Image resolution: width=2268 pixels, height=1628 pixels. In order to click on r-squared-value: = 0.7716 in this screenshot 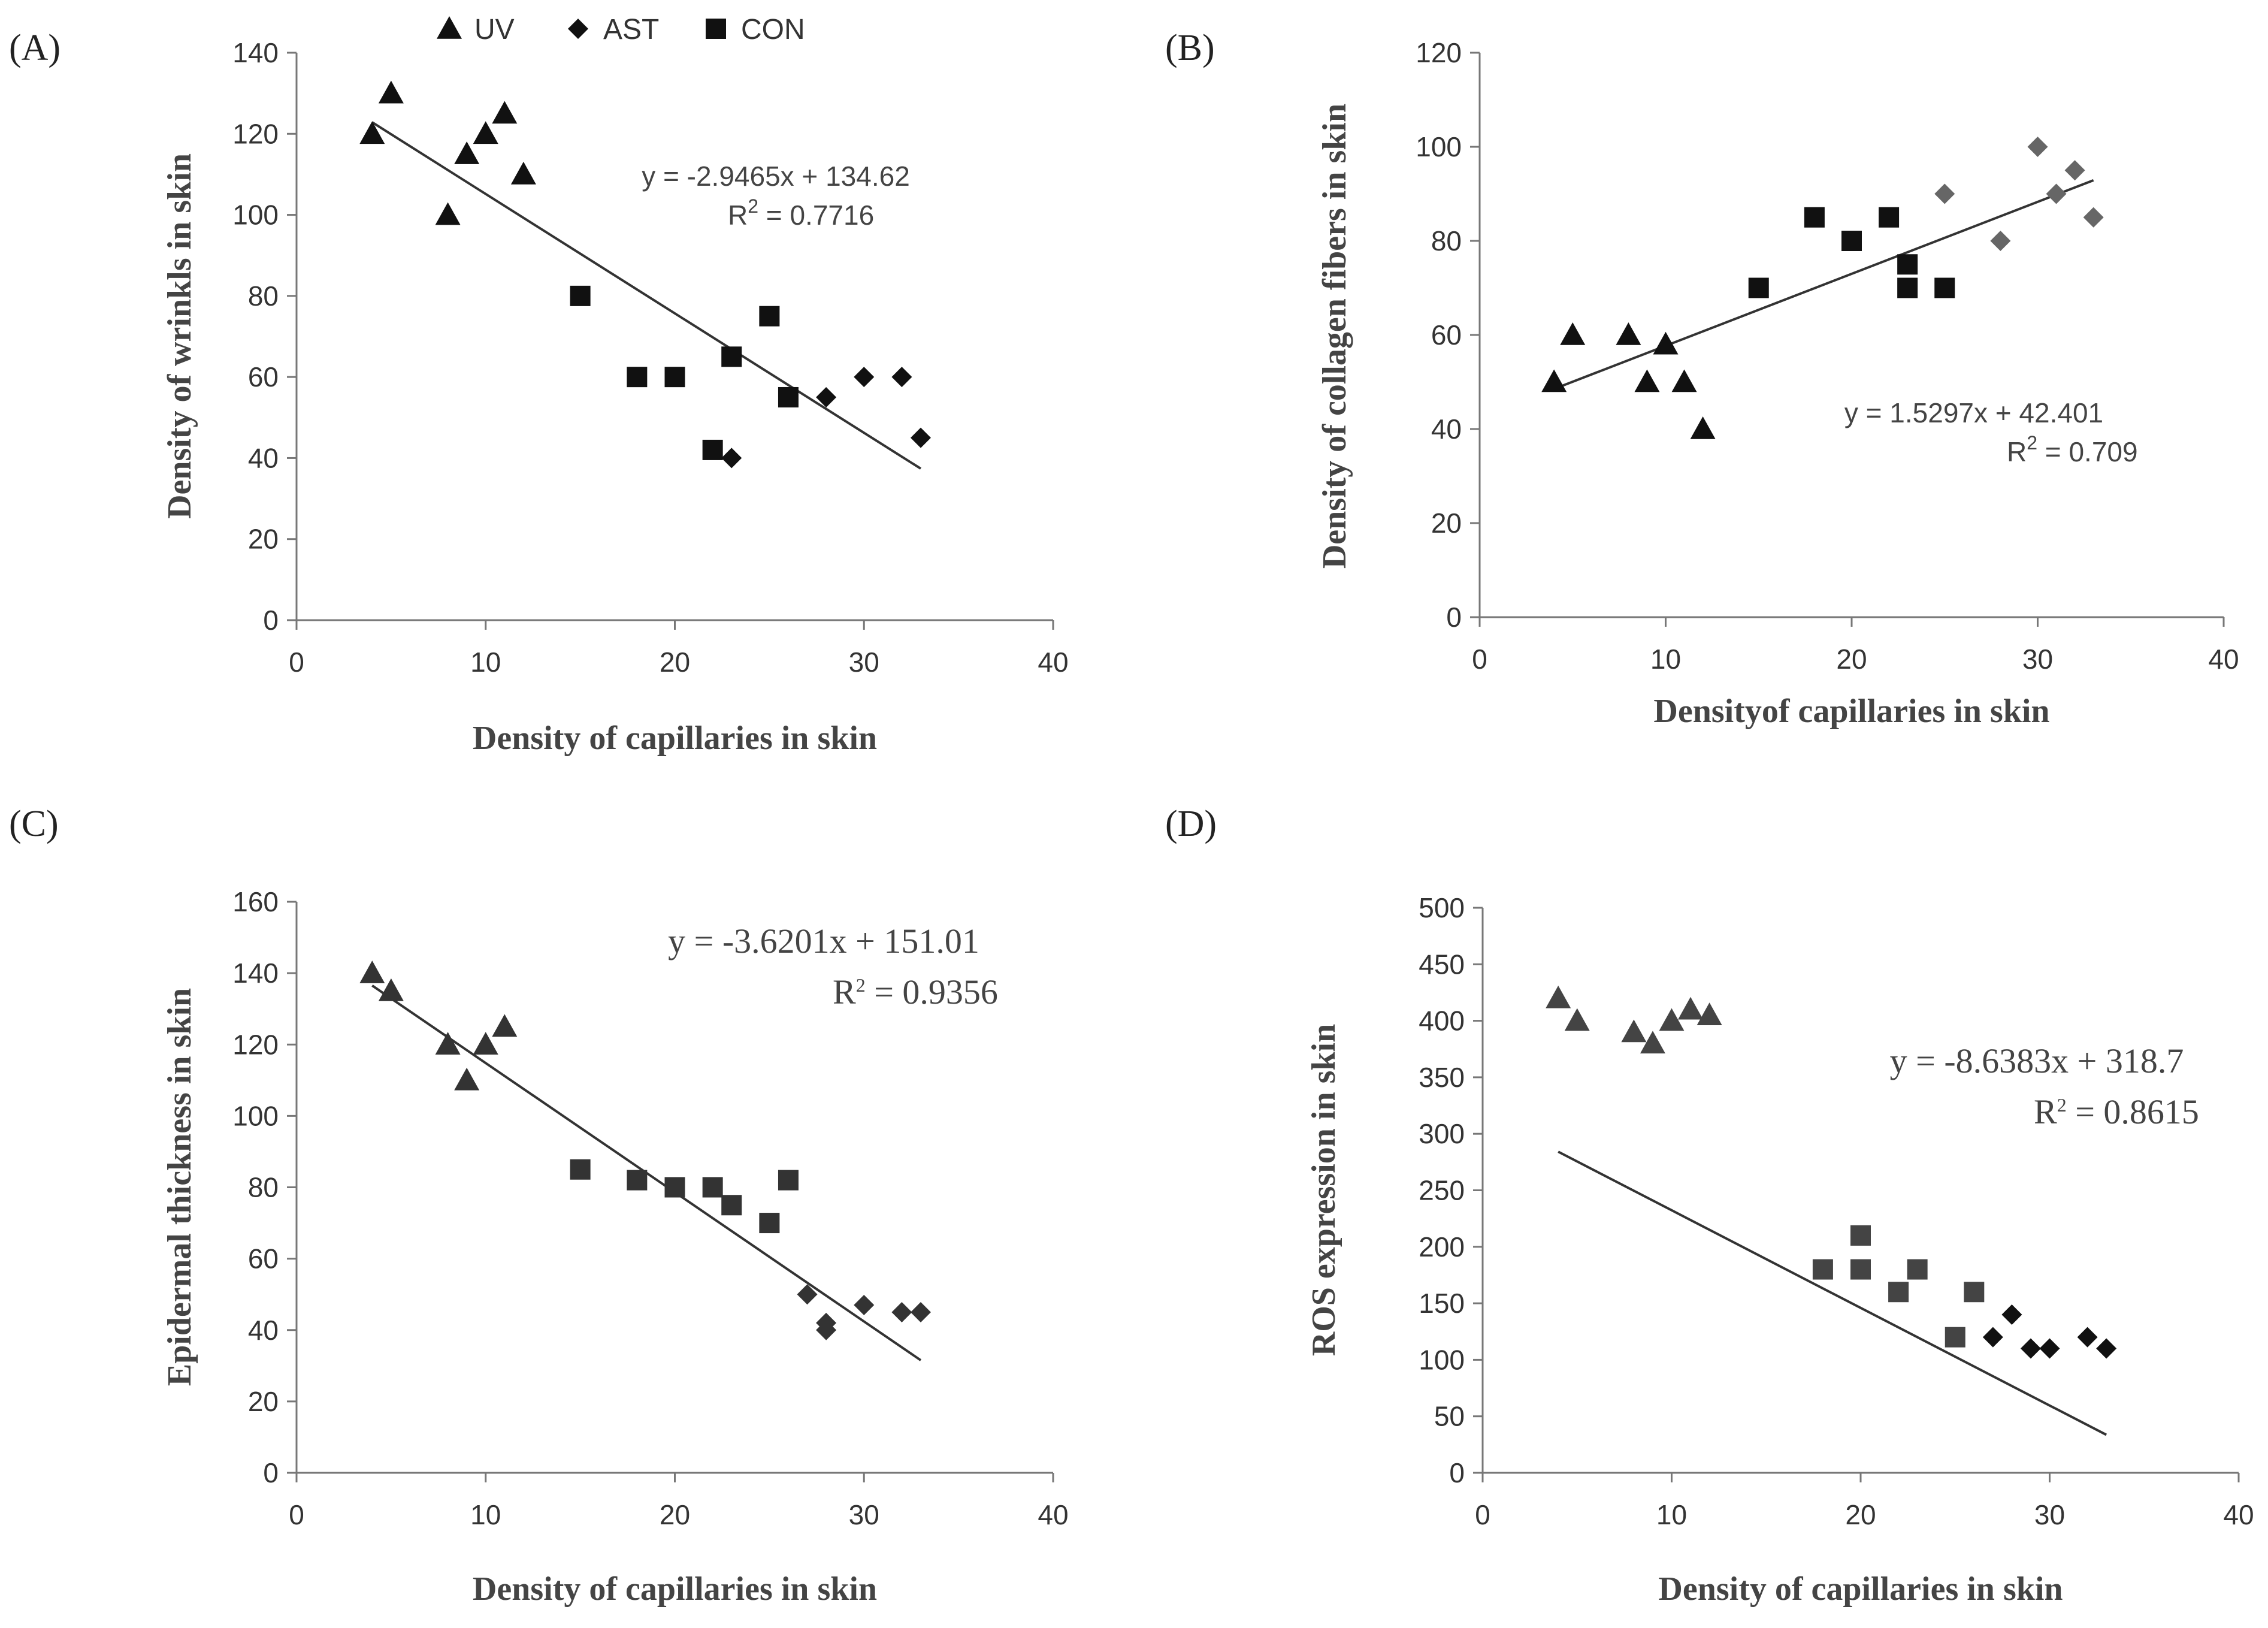, I will do `click(816, 215)`.